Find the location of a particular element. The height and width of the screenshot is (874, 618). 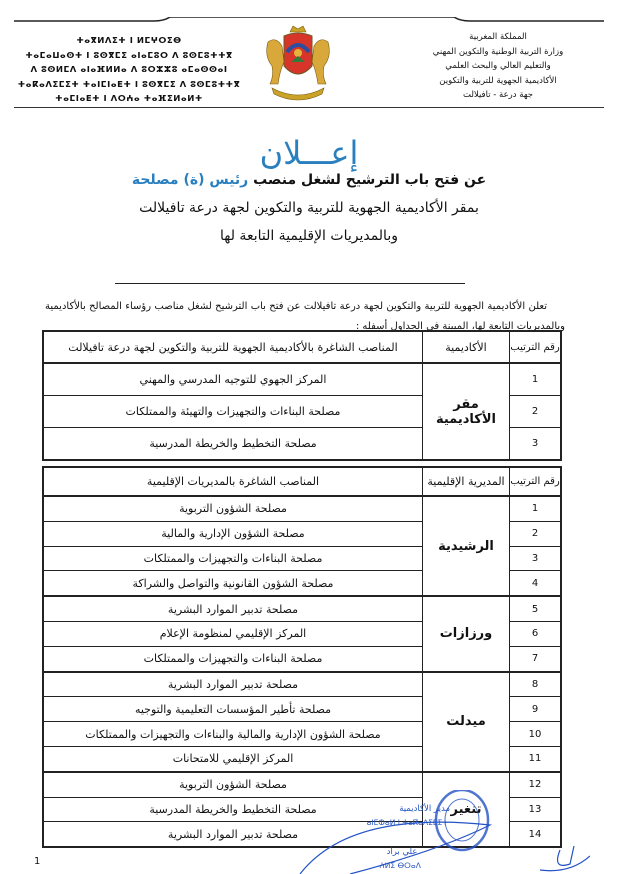

letterhead-line: المملكة المغربية is located at coordinates (498, 37).